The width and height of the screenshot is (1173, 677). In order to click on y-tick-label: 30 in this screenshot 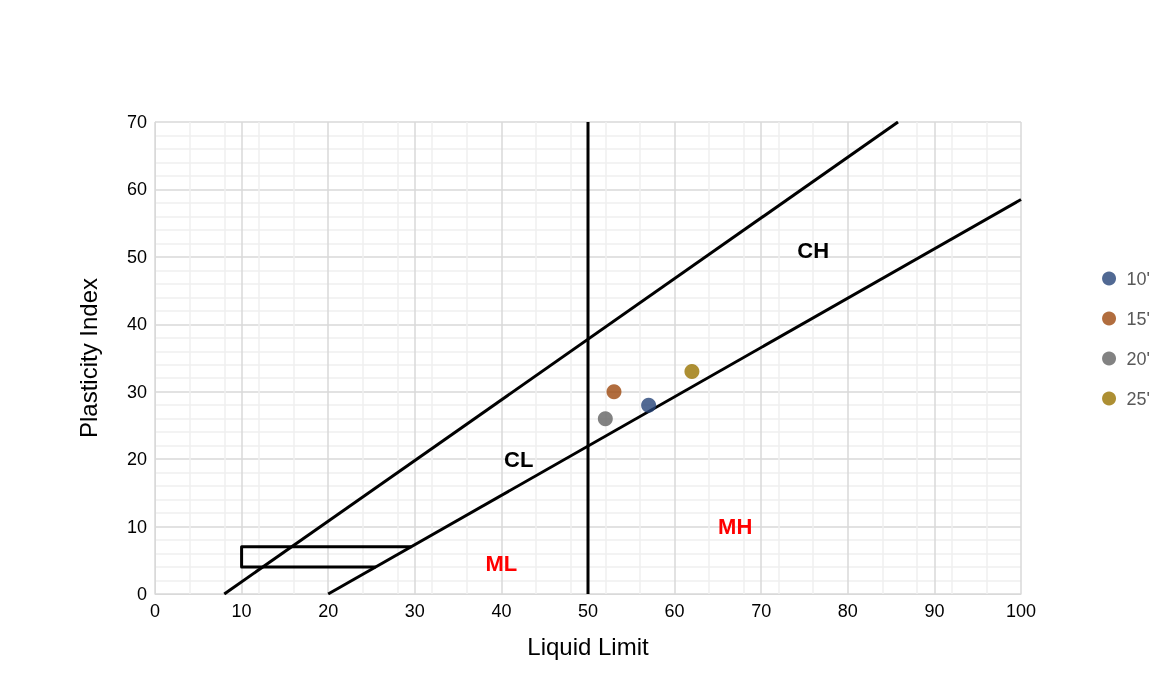, I will do `click(136, 391)`.